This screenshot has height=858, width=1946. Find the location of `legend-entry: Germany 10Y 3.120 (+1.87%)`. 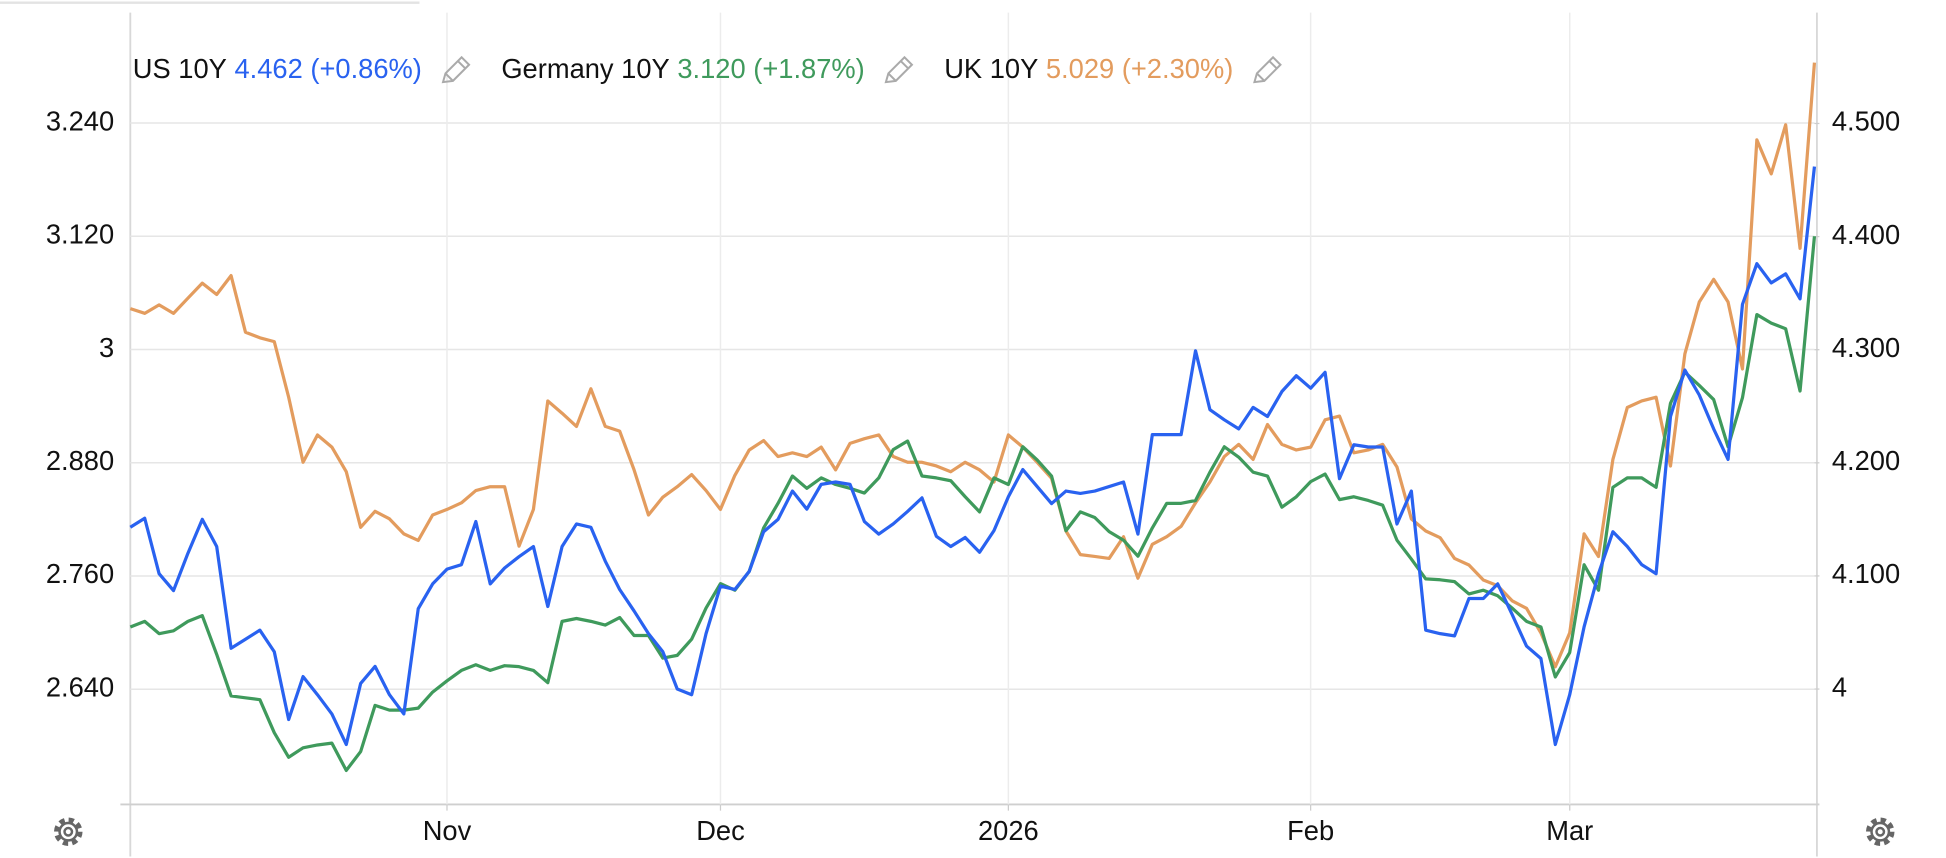

legend-entry: Germany 10Y 3.120 (+1.87%) is located at coordinates (682, 68).